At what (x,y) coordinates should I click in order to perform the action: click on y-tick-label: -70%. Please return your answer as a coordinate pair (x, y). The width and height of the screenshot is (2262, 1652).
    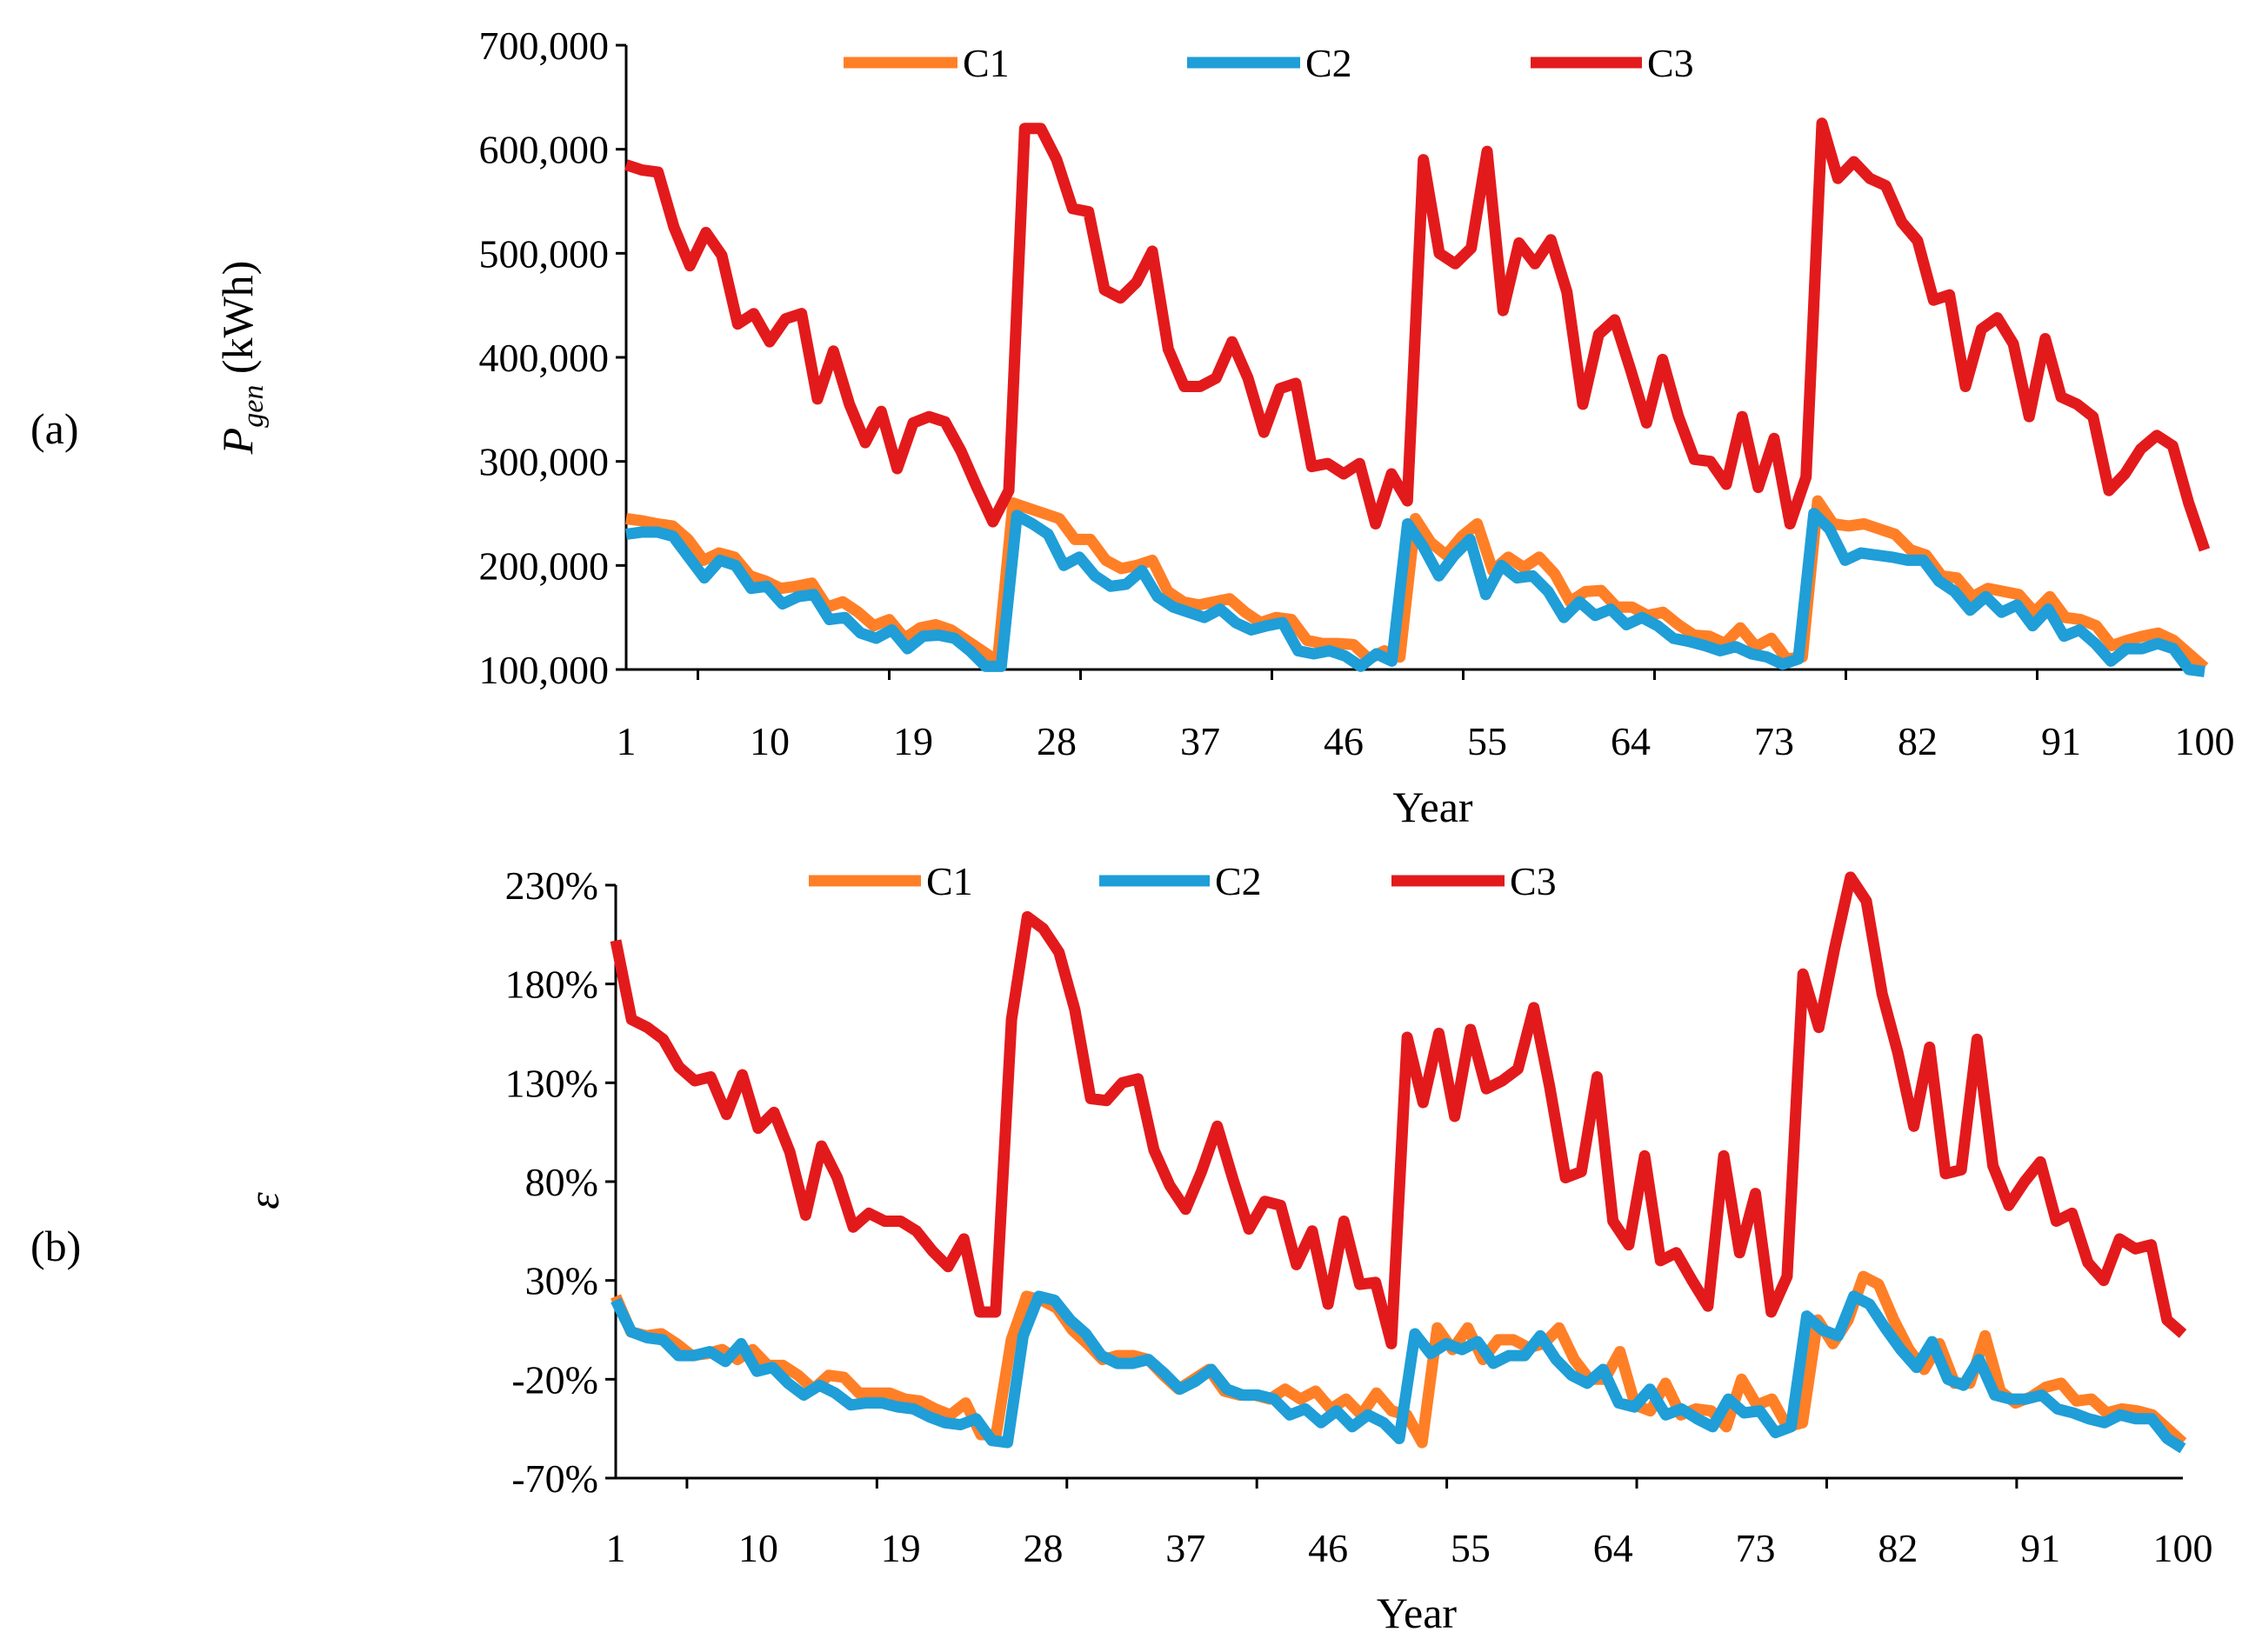
    Looking at the image, I should click on (555, 1478).